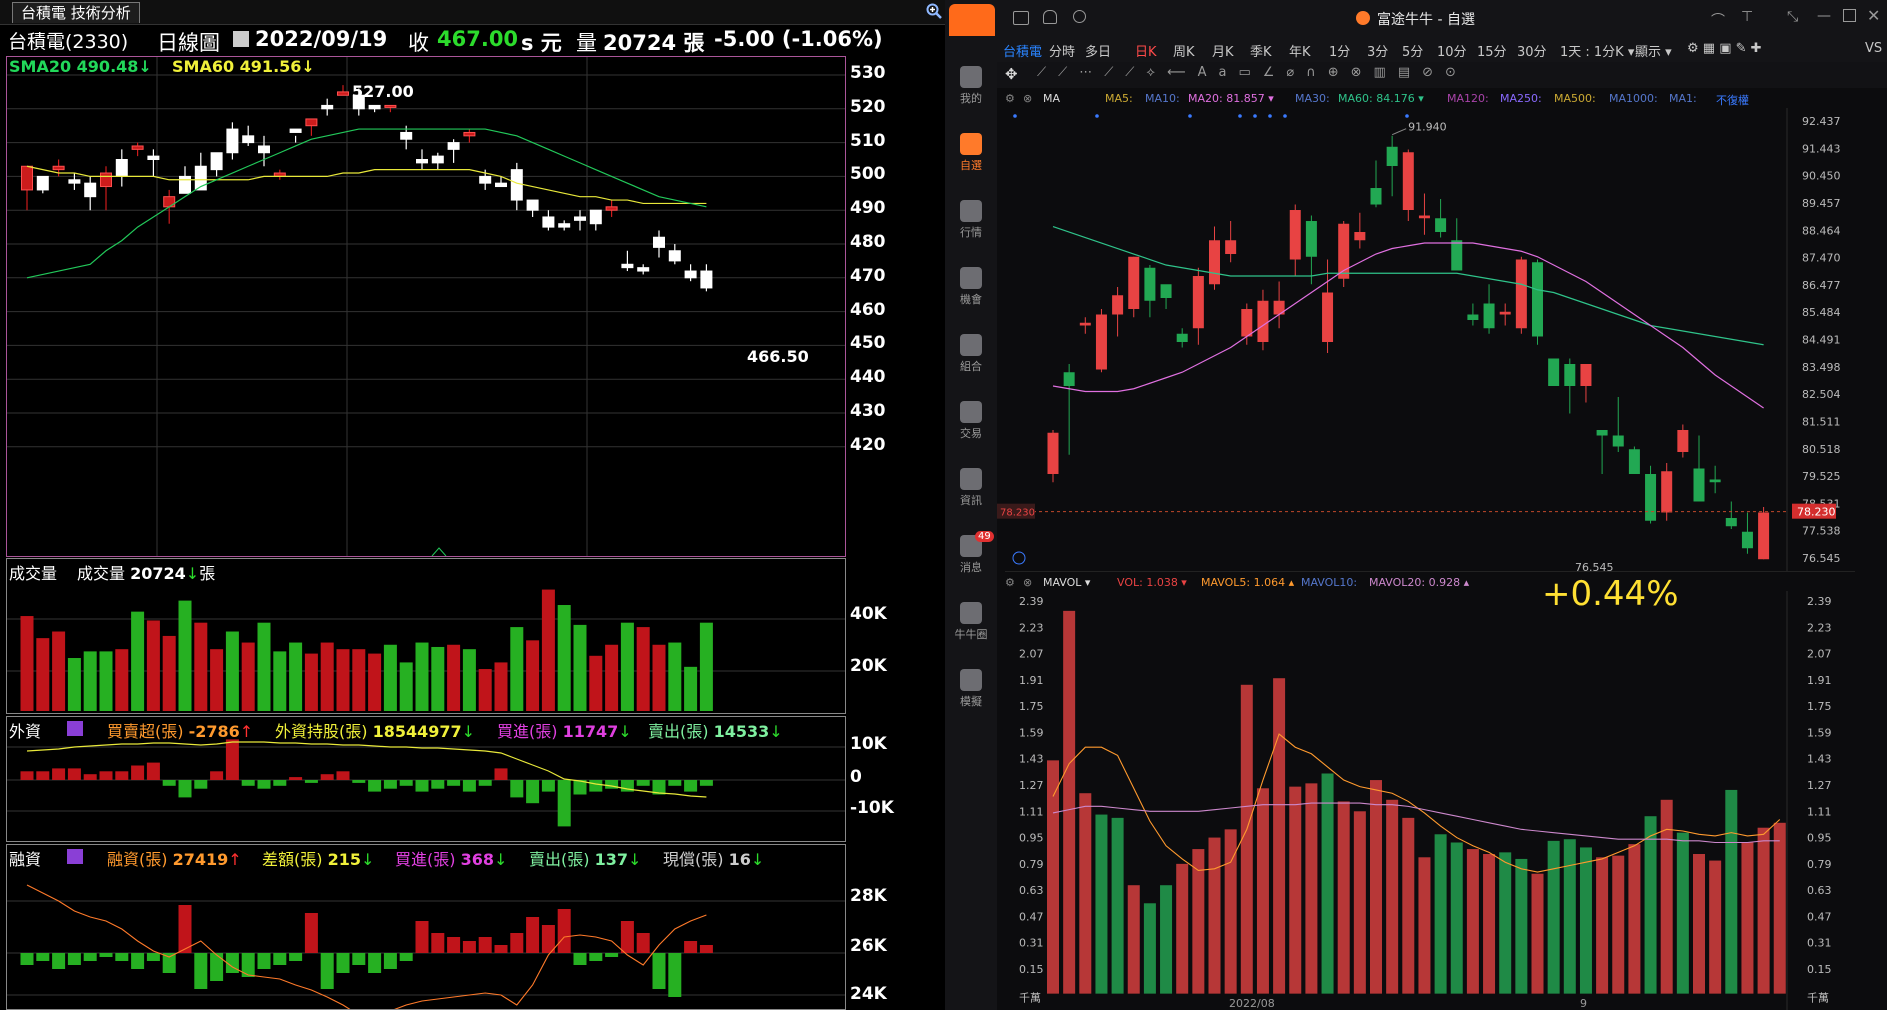 This screenshot has height=1010, width=1887. What do you see at coordinates (971, 622) in the screenshot?
I see `sidebar-item-community: 牛牛圈` at bounding box center [971, 622].